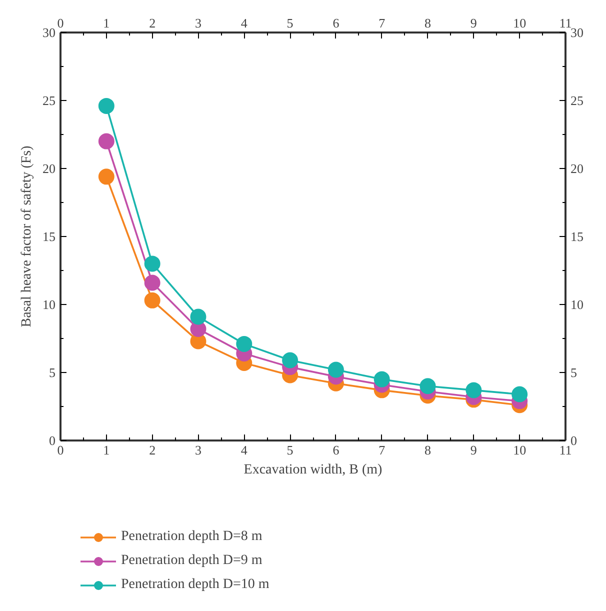 Image resolution: width=606 pixels, height=611 pixels. Describe the element at coordinates (52, 372) in the screenshot. I see `y-tick-label: 5` at that location.